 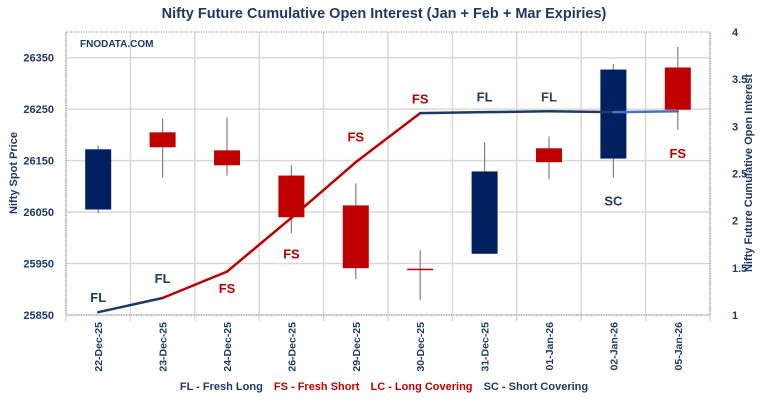 What do you see at coordinates (38, 59) in the screenshot?
I see `y-tick-label: 26350` at bounding box center [38, 59].